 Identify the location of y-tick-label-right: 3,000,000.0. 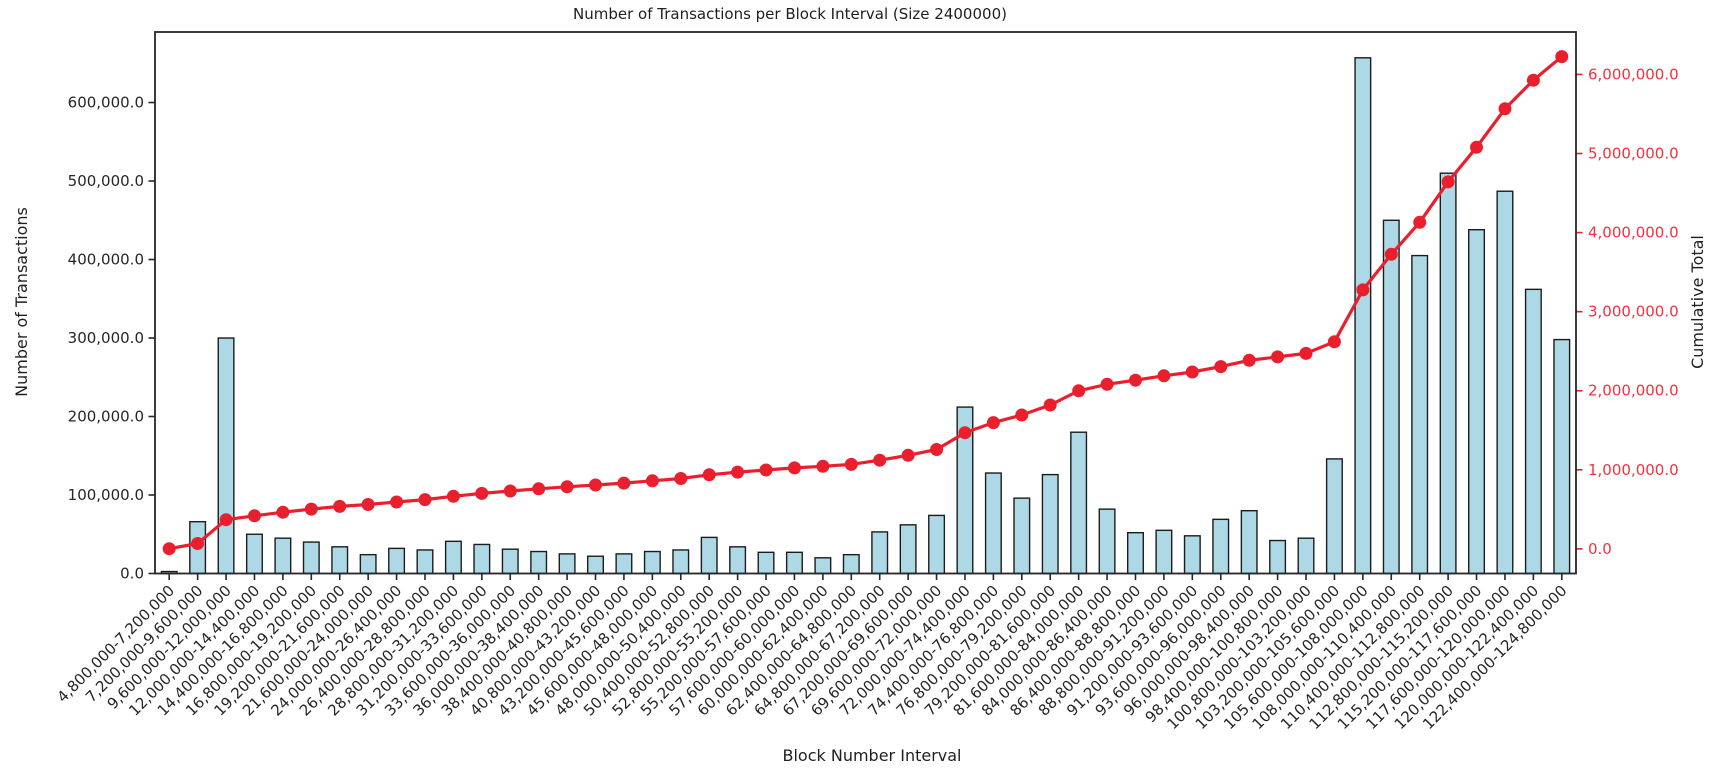
(1633, 312).